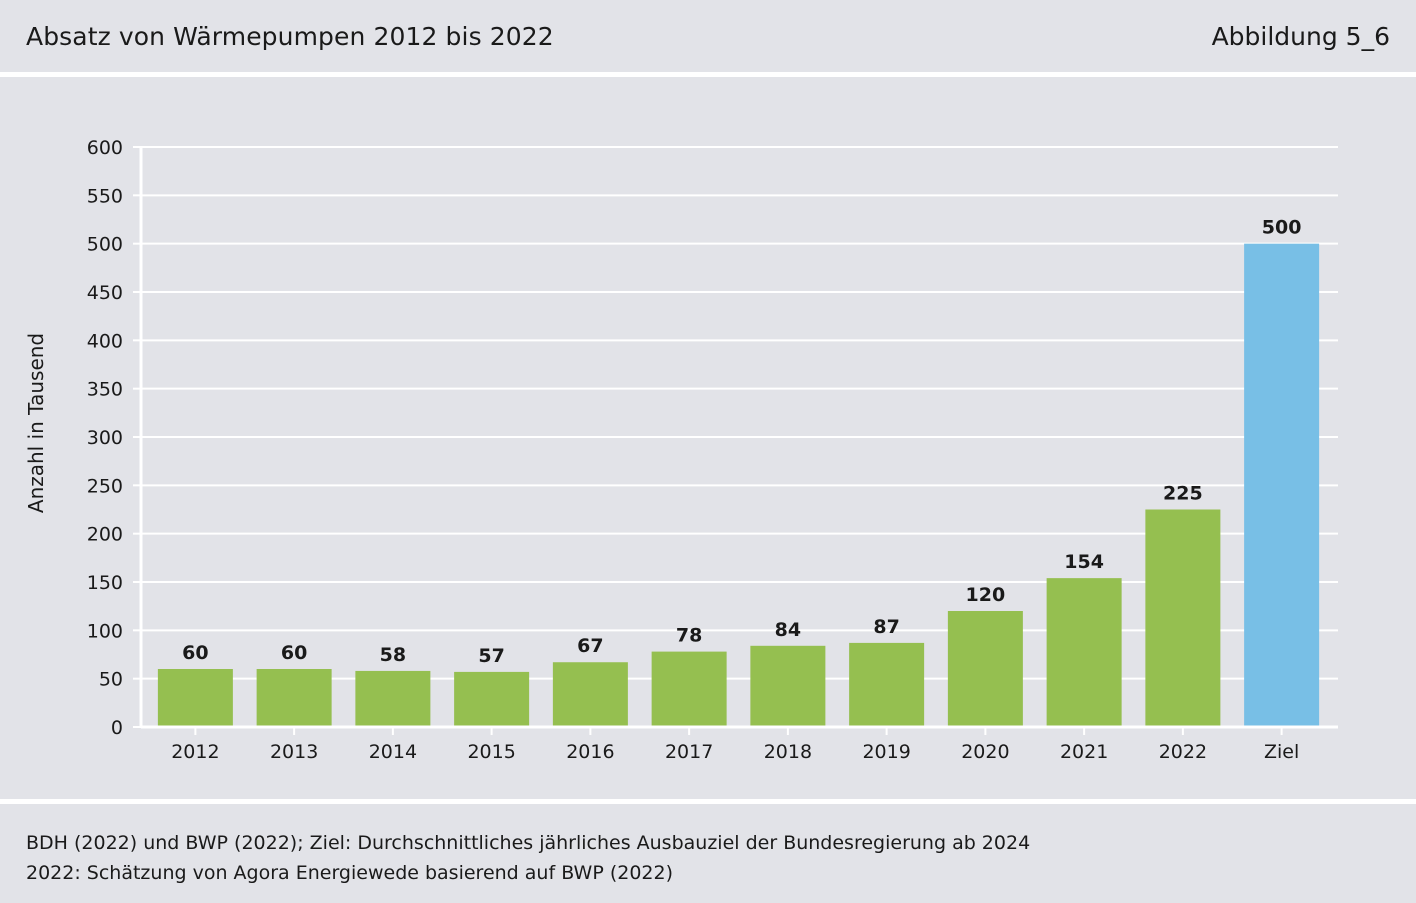 The height and width of the screenshot is (903, 1416). What do you see at coordinates (788, 752) in the screenshot?
I see `x-tick-label: 2018` at bounding box center [788, 752].